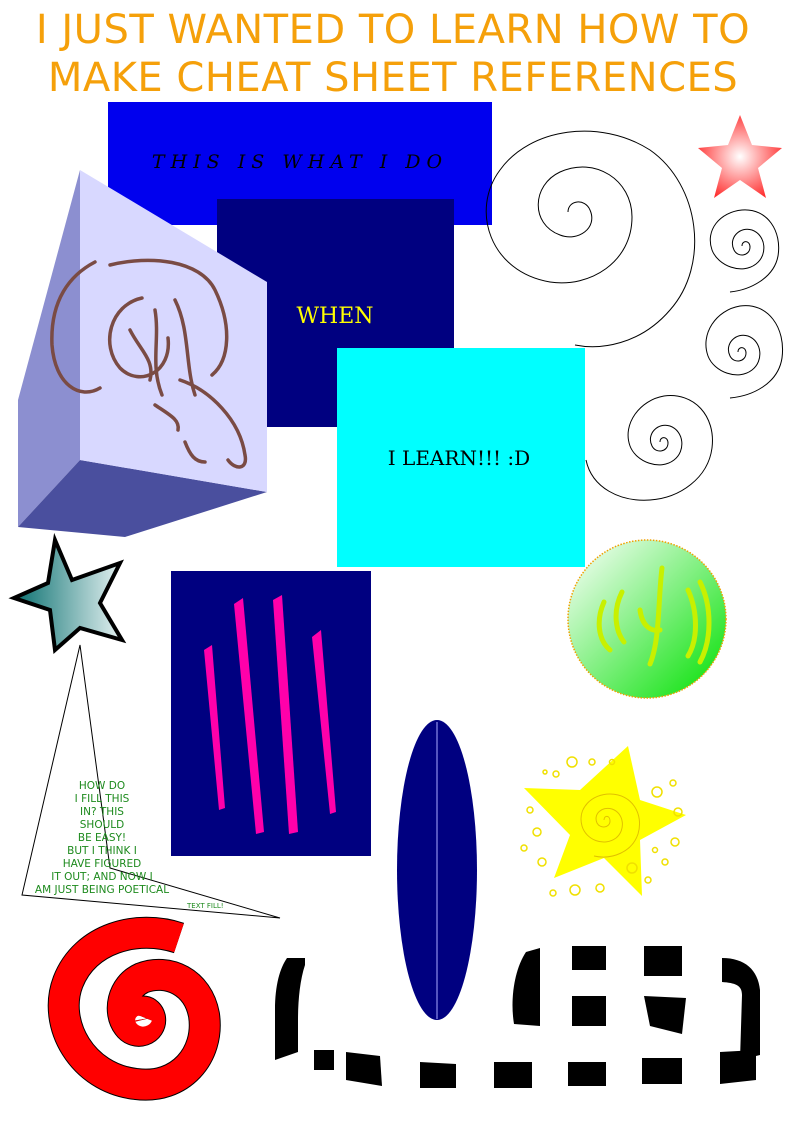  What do you see at coordinates (102, 812) in the screenshot?
I see `poem-line: IN? THIS` at bounding box center [102, 812].